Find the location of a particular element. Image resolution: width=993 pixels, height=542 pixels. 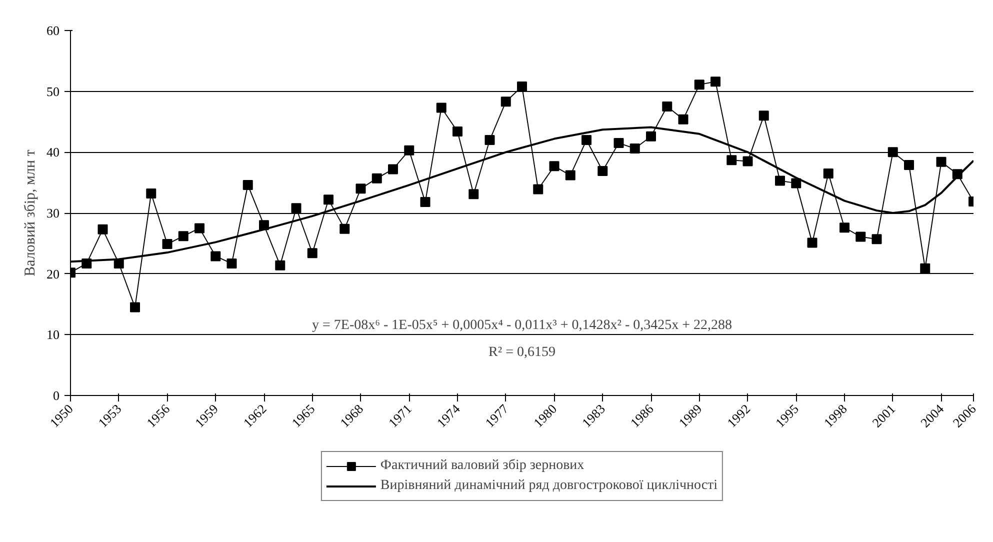

y-tick-label: 50 is located at coordinates (53, 91).